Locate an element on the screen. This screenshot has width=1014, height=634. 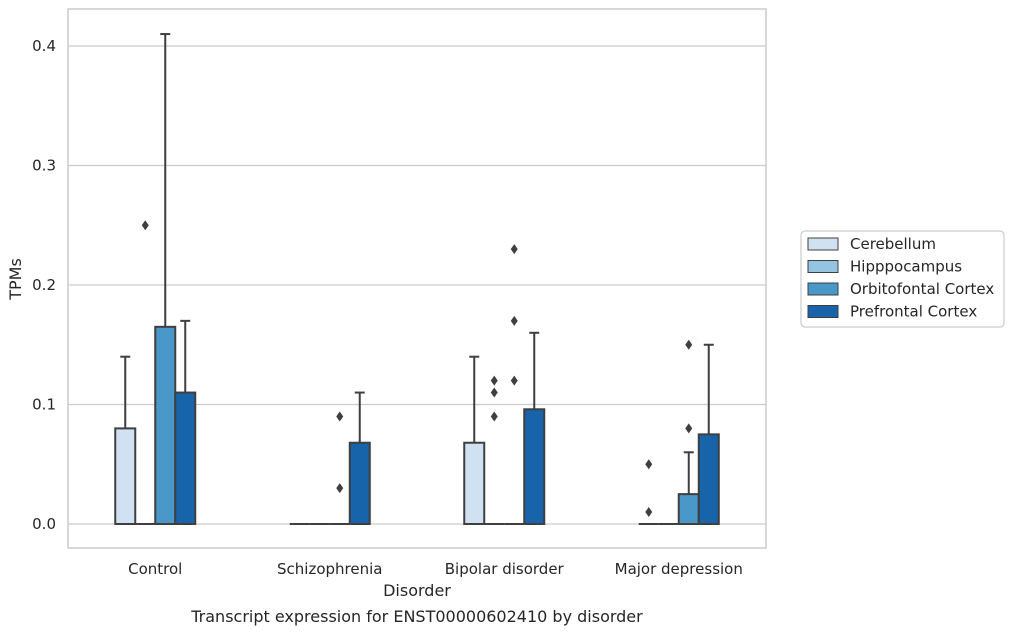
x-axis-label: Disorder is located at coordinates (417, 590).